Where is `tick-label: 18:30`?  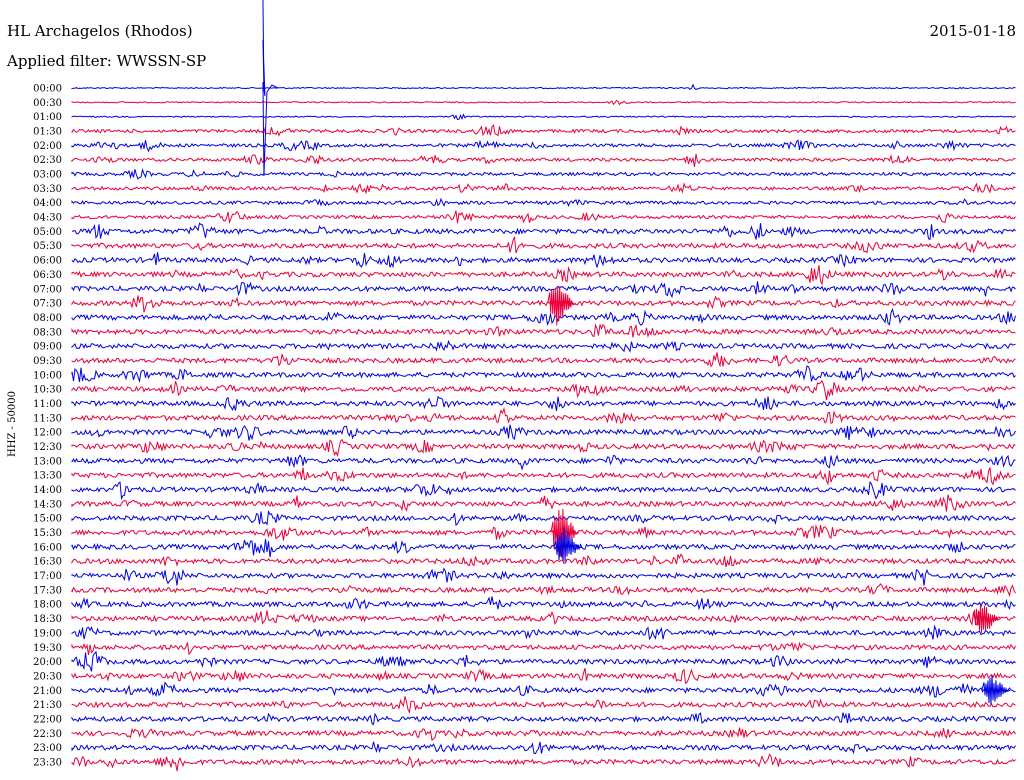
tick-label: 18:30 is located at coordinates (47, 619).